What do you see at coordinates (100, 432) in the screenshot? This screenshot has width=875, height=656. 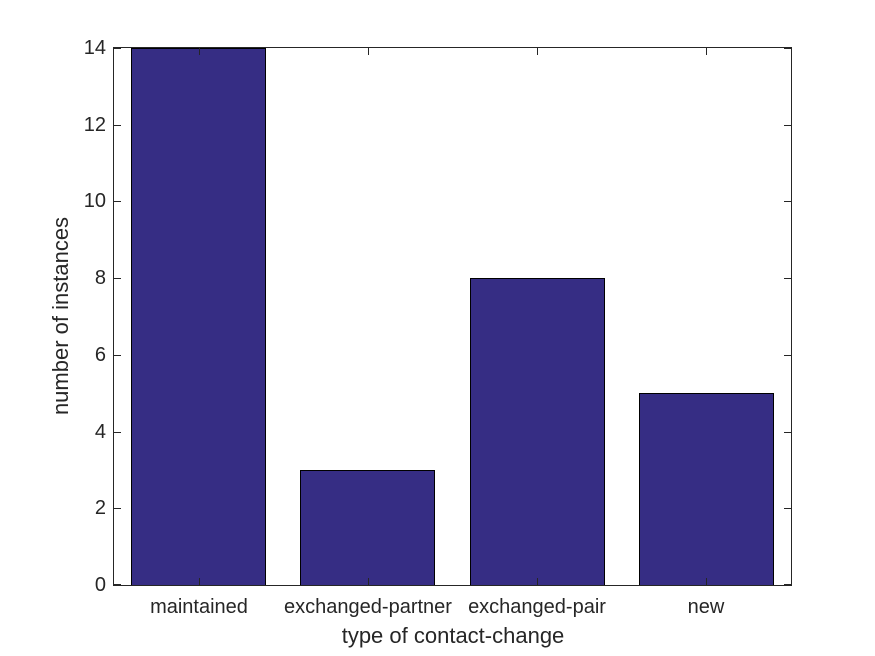 I see `y-tick-label: 4` at bounding box center [100, 432].